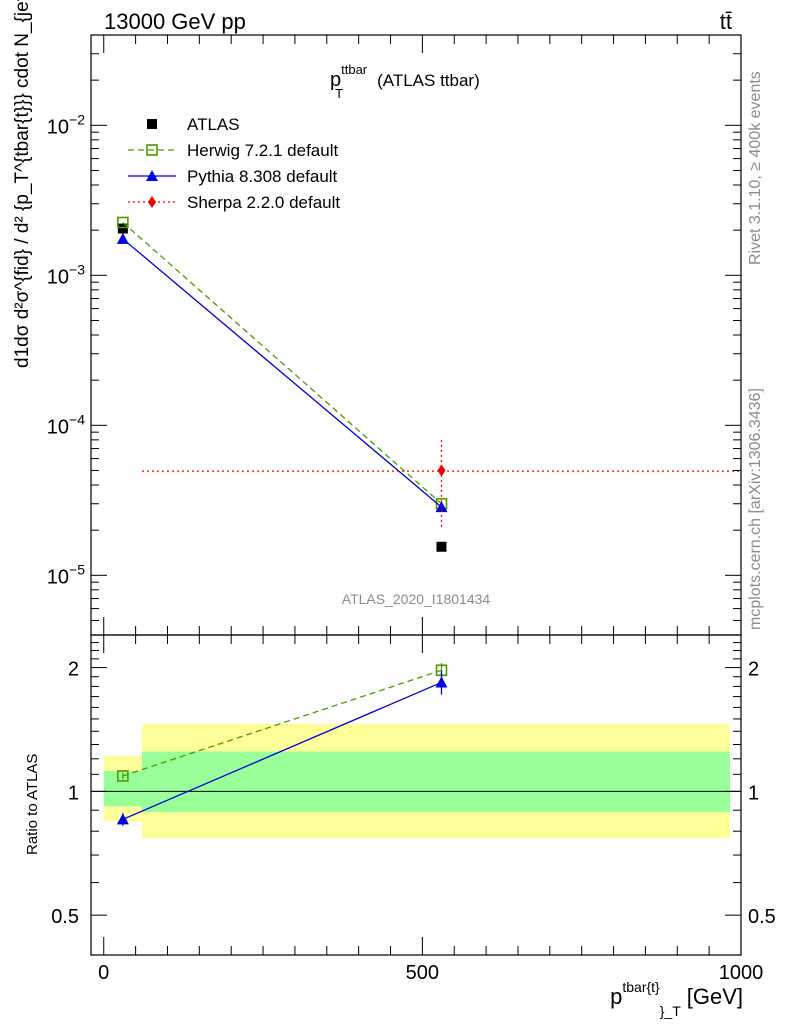 The height and width of the screenshot is (1029, 786). I want to click on main-ytick-exponent: −4, so click(77, 419).